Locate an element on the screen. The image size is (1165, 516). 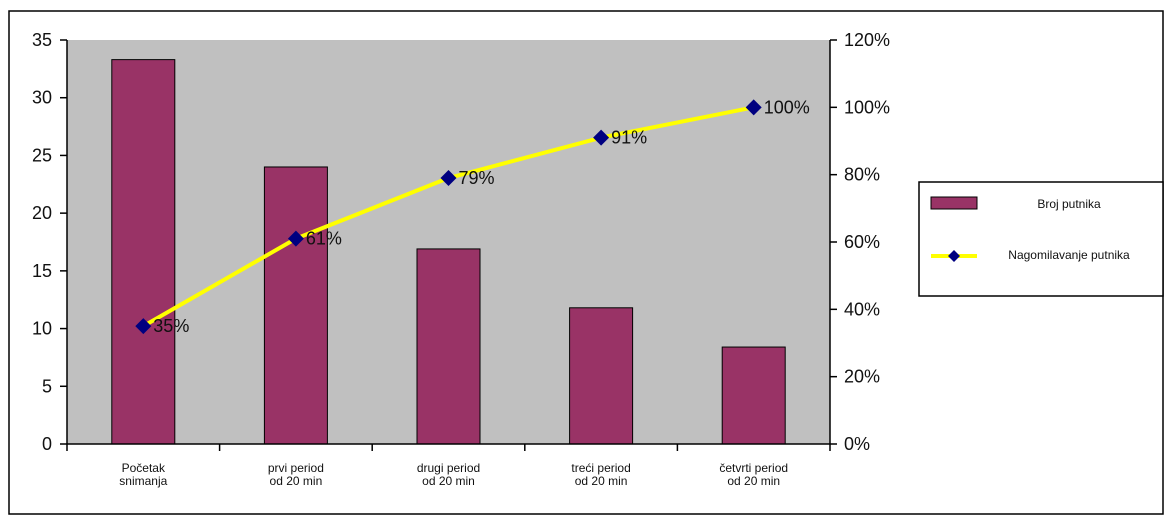
right-tick-label: 40% is located at coordinates (862, 309).